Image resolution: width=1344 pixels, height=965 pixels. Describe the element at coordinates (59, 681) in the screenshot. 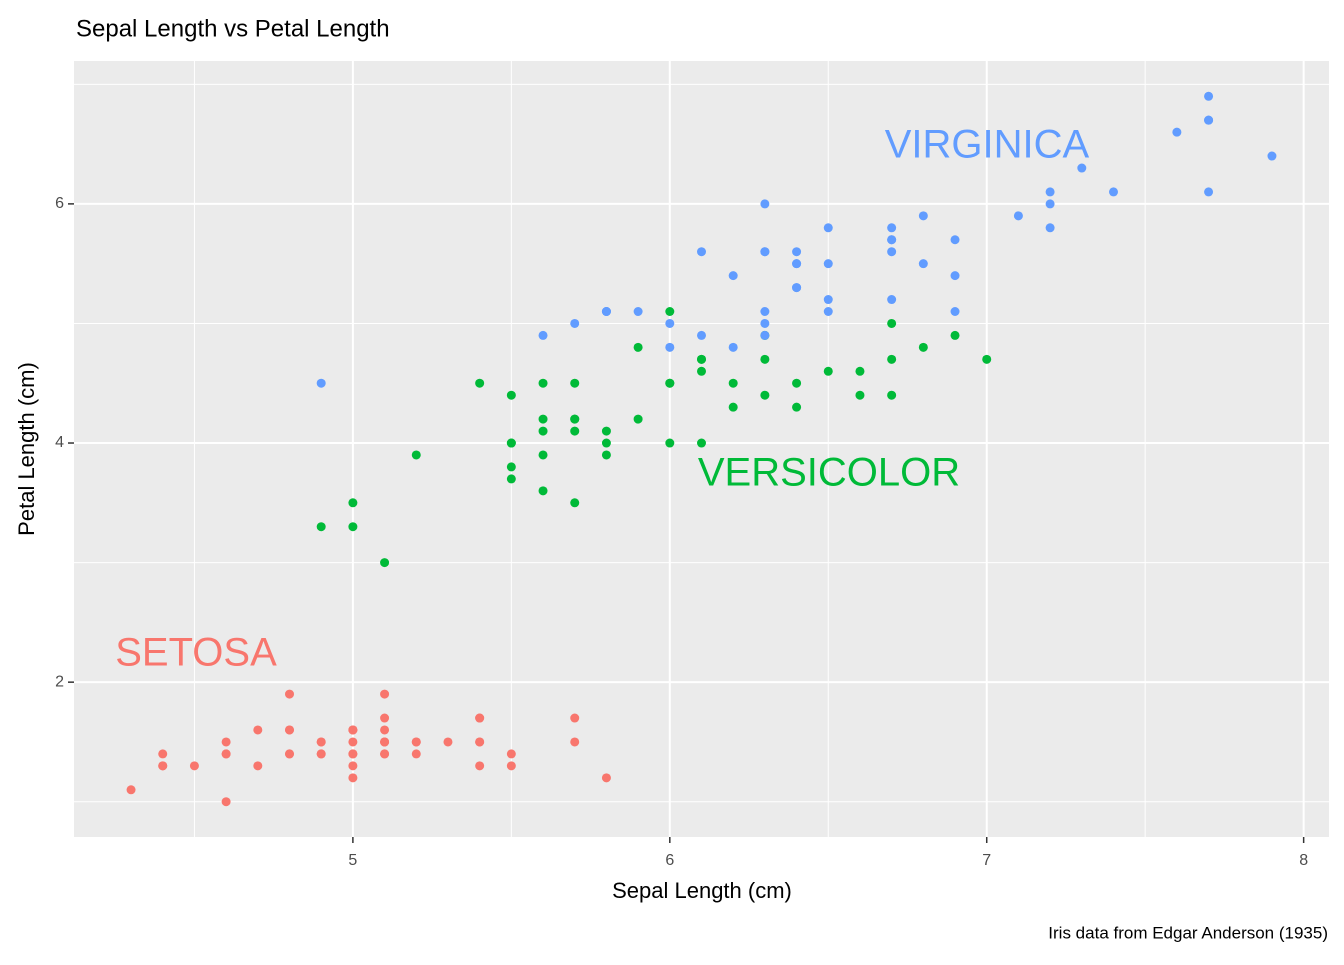

I see `y-tick-label: 2` at that location.